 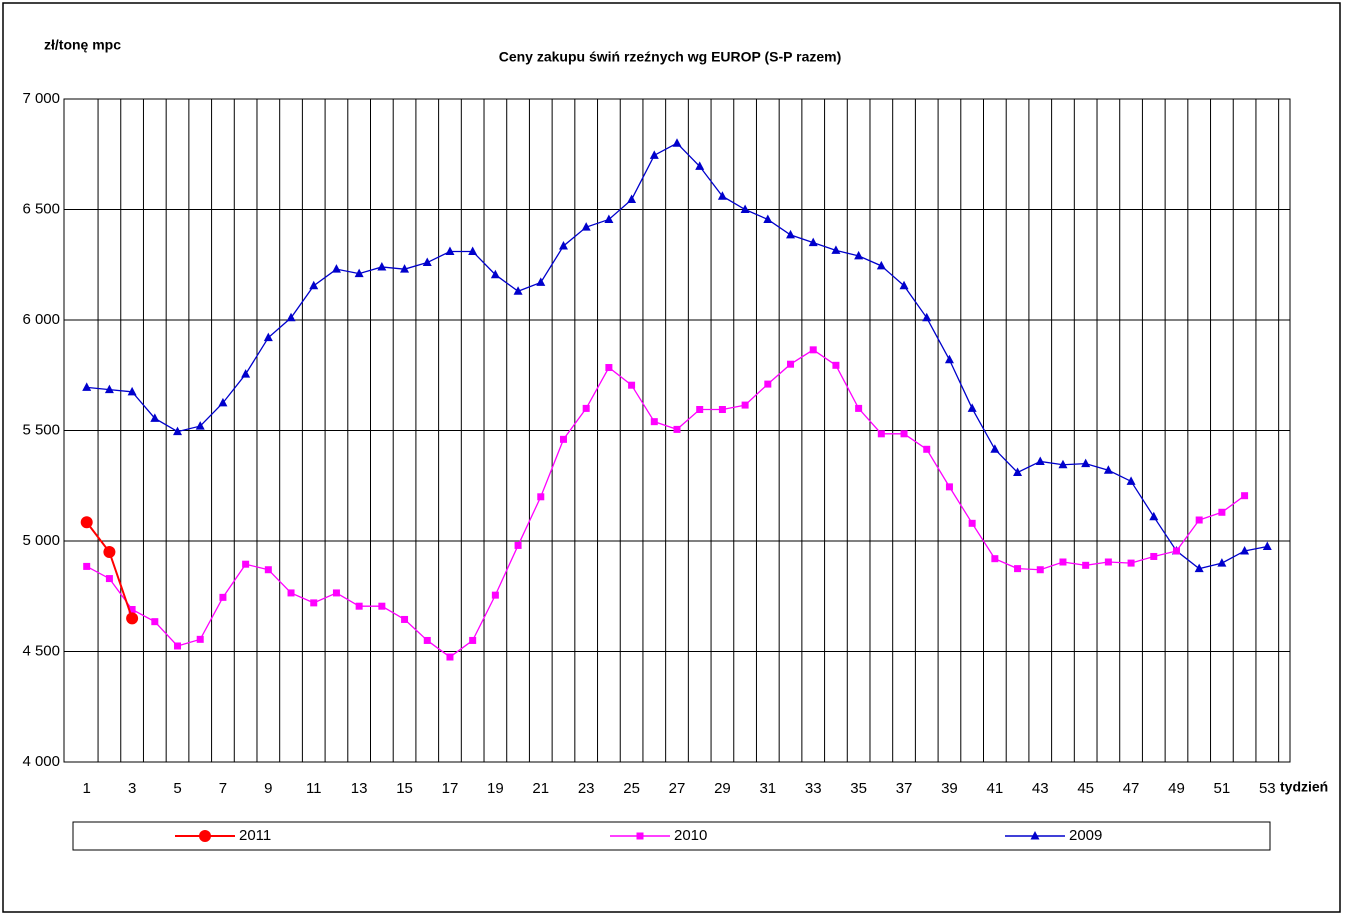 What do you see at coordinates (314, 788) in the screenshot?
I see `x-tick-label: 11` at bounding box center [314, 788].